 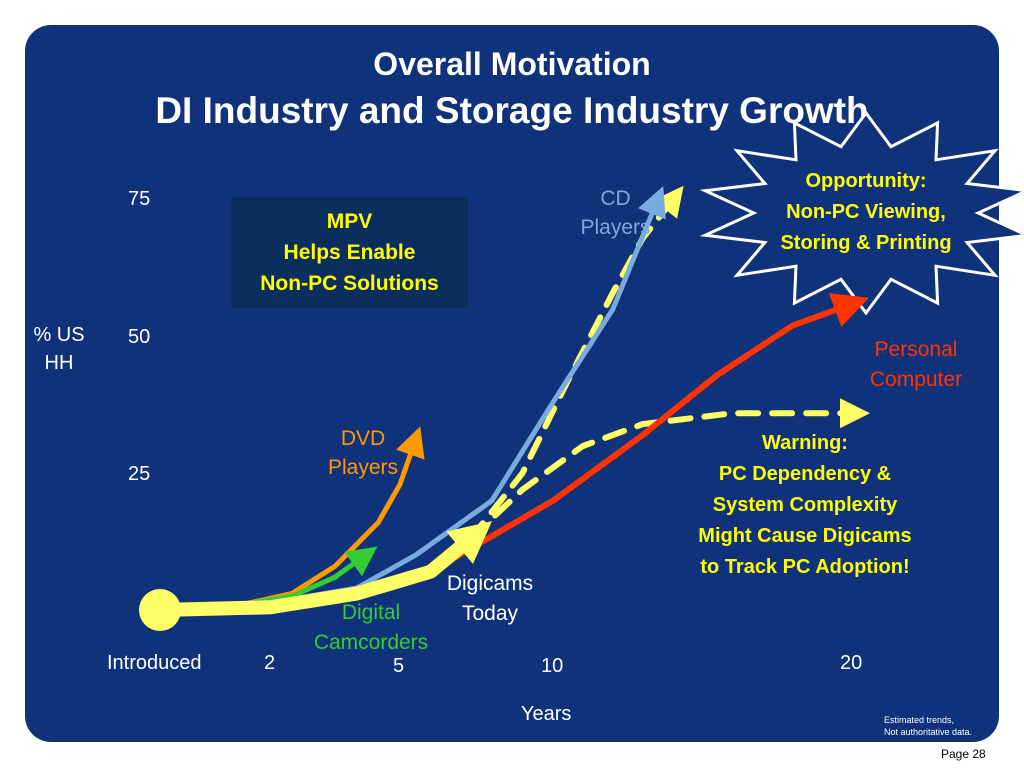 I want to click on y-tick-50: 50, so click(x=139, y=337).